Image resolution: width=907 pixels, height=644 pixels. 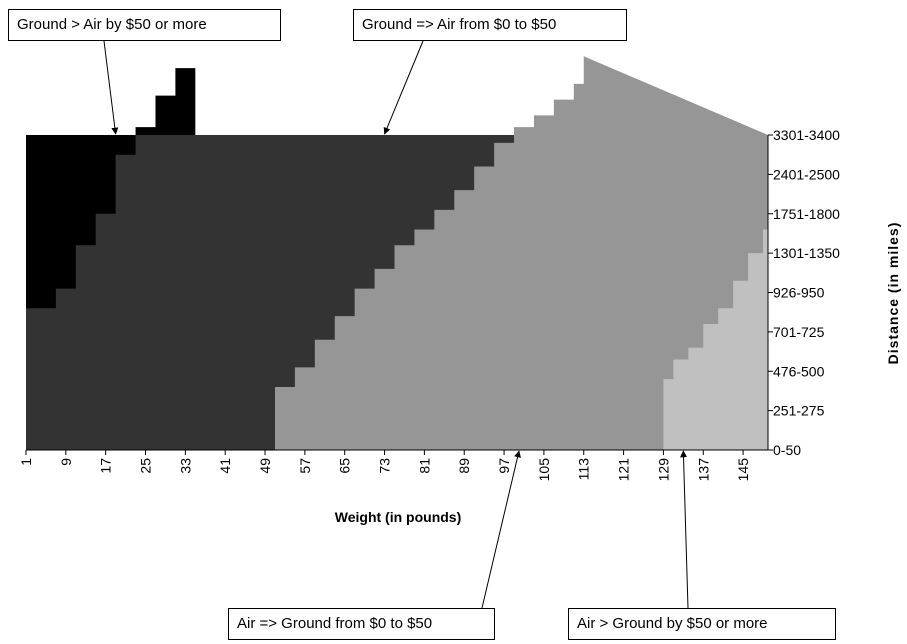 I want to click on y-tick-label: 926-950, so click(x=799, y=293).